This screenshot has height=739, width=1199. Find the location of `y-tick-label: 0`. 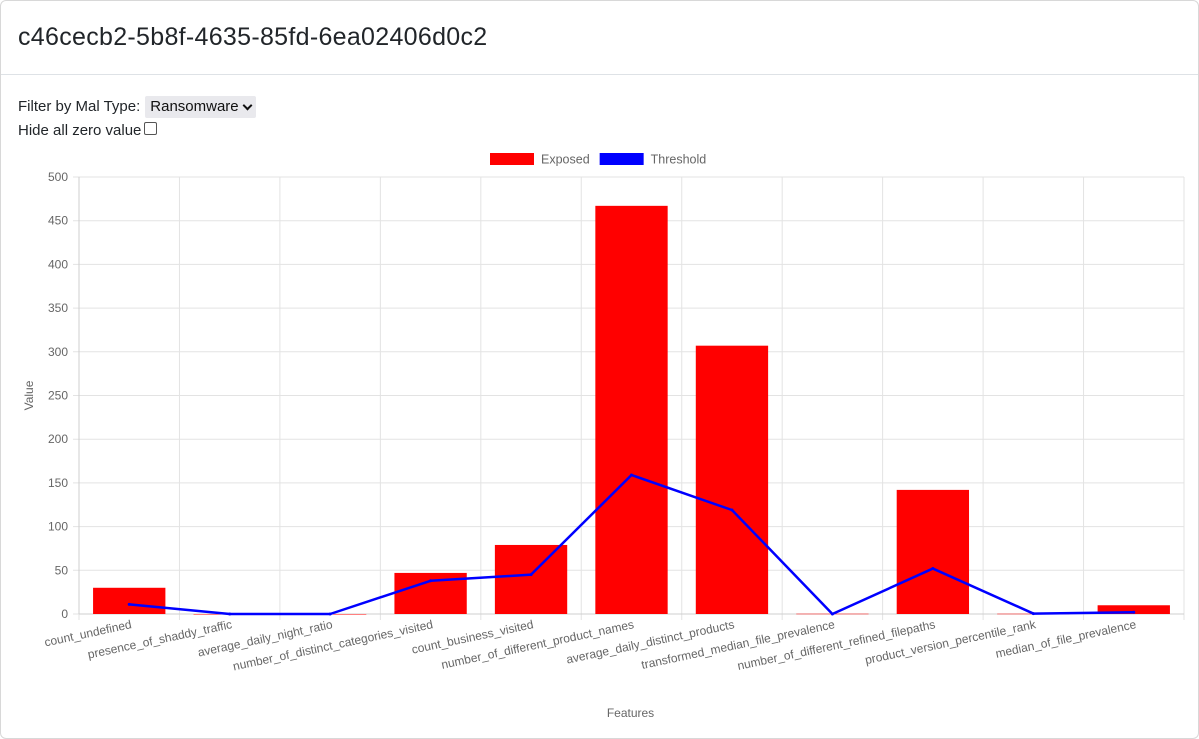

y-tick-label: 0 is located at coordinates (64, 614).